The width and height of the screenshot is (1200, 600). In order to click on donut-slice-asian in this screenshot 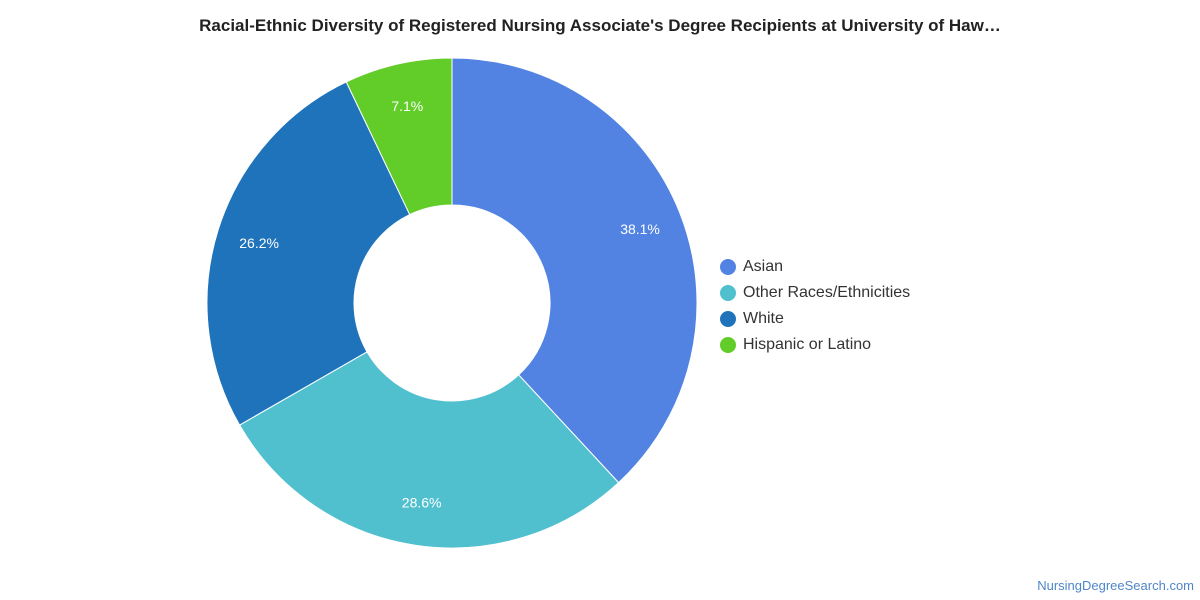, I will do `click(574, 270)`.